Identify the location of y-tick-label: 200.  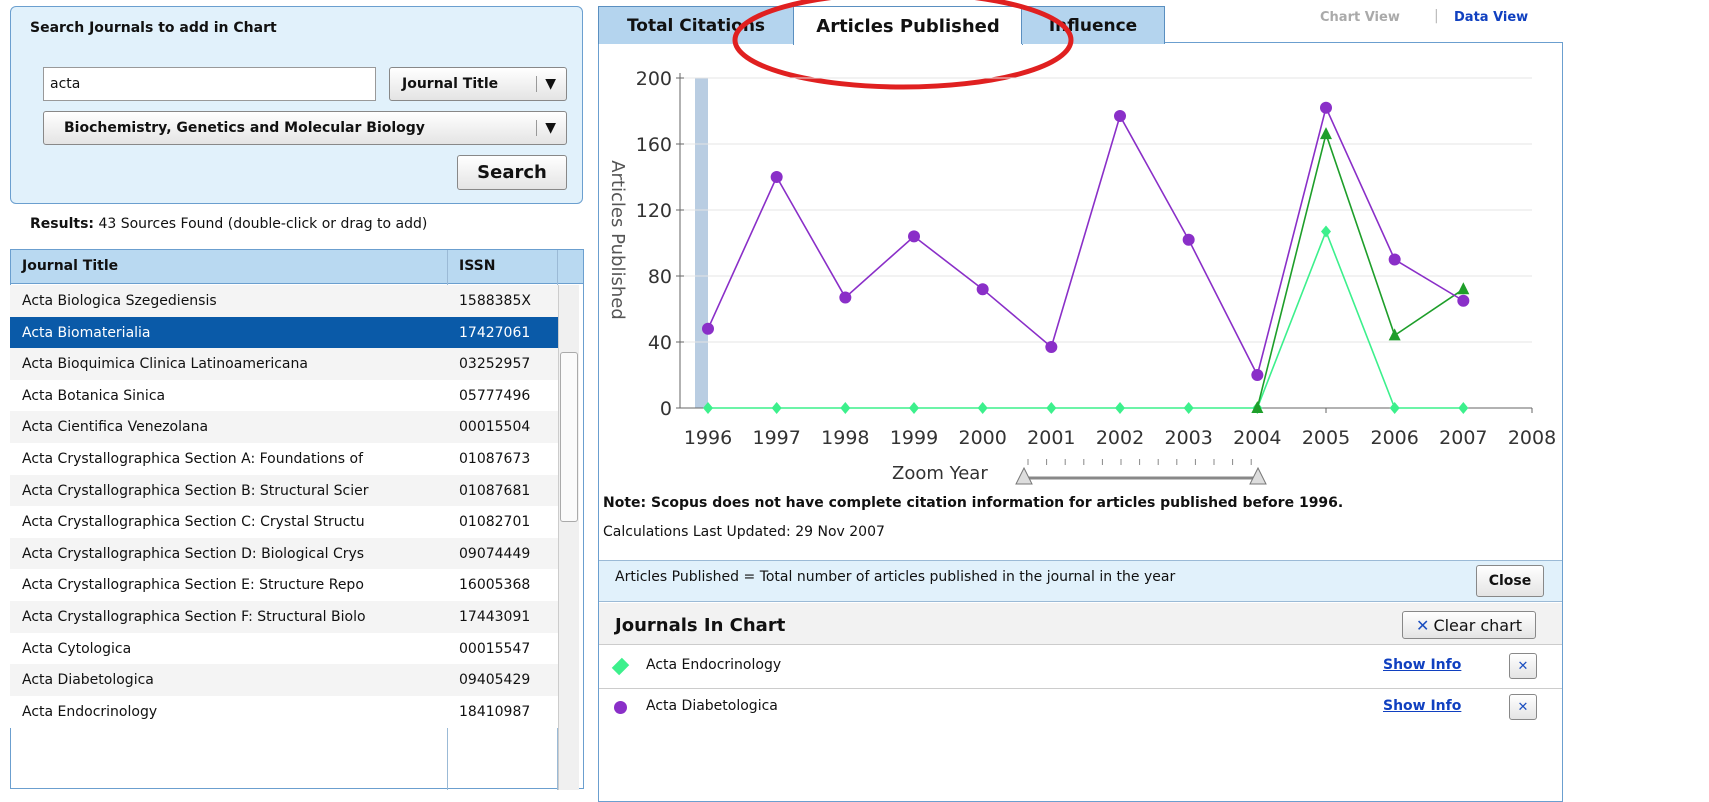
(654, 79).